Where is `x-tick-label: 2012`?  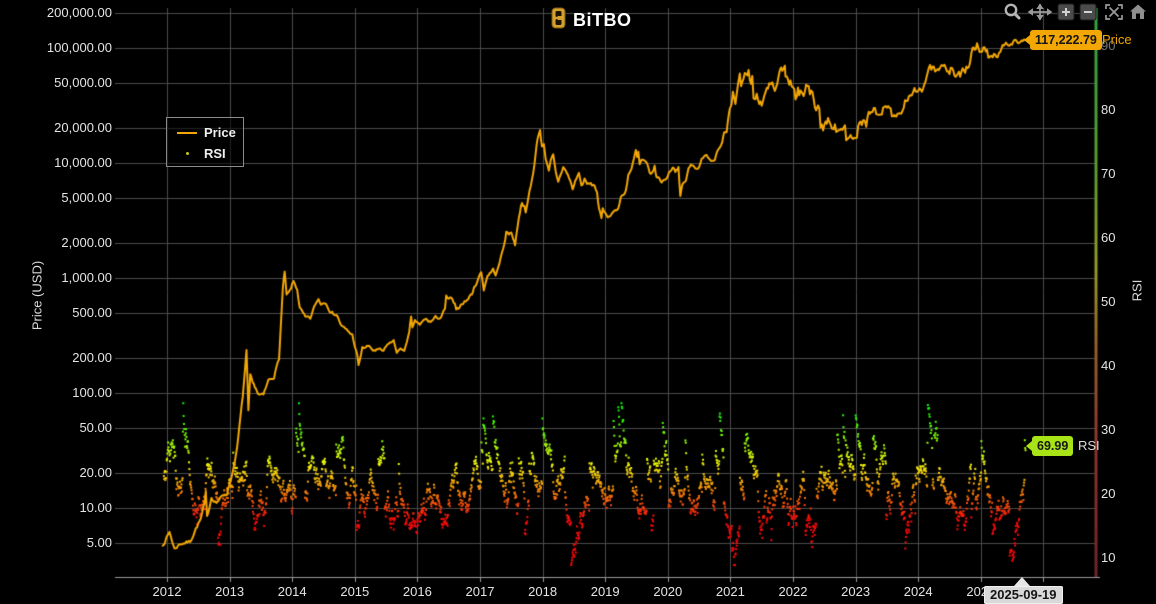
x-tick-label: 2012 is located at coordinates (167, 591).